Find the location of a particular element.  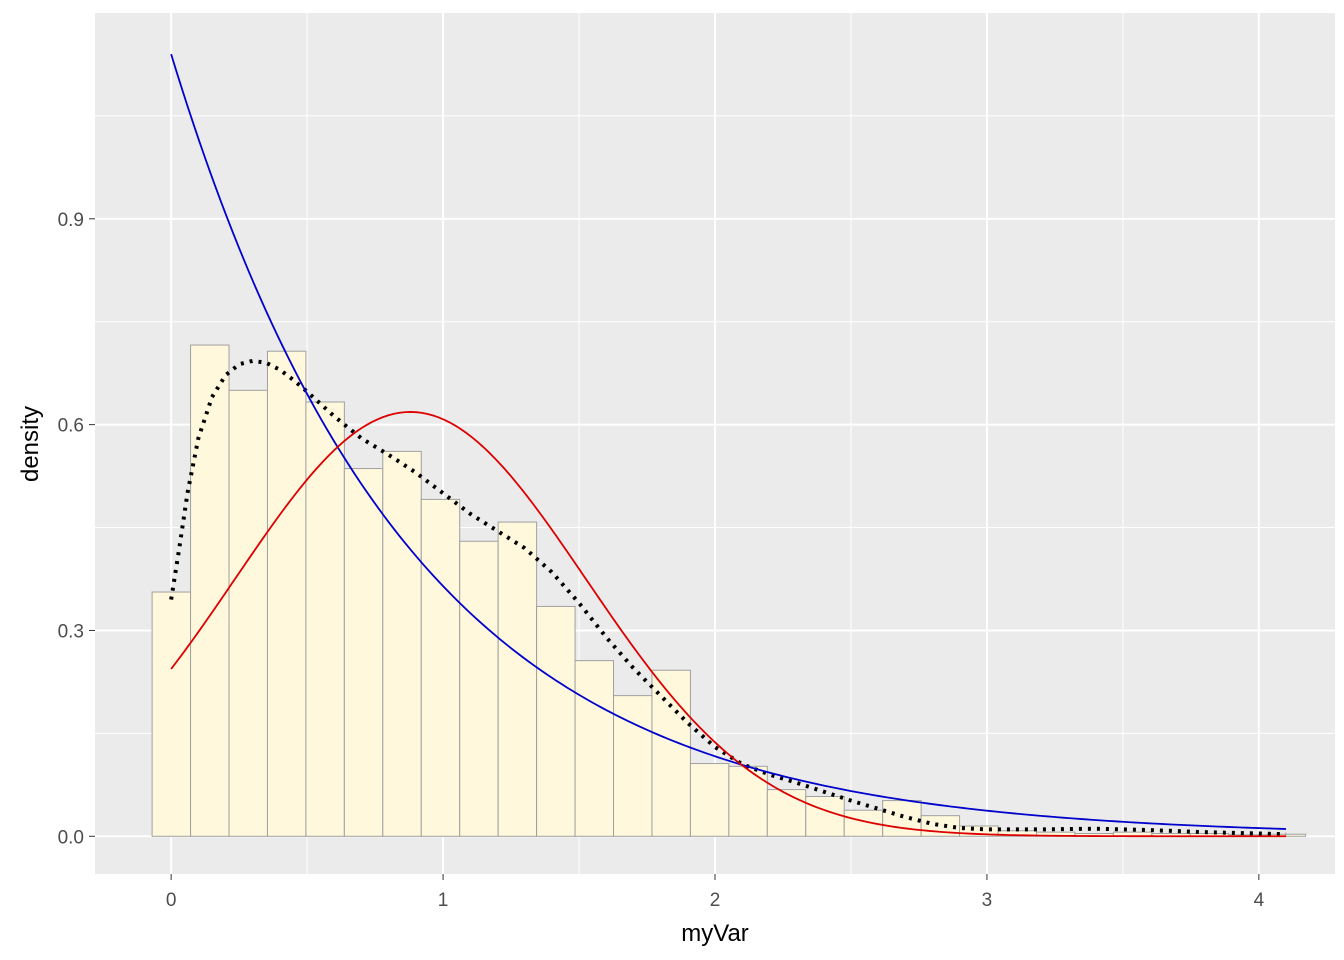

y-tick-label: 0.6 is located at coordinates (71, 426).